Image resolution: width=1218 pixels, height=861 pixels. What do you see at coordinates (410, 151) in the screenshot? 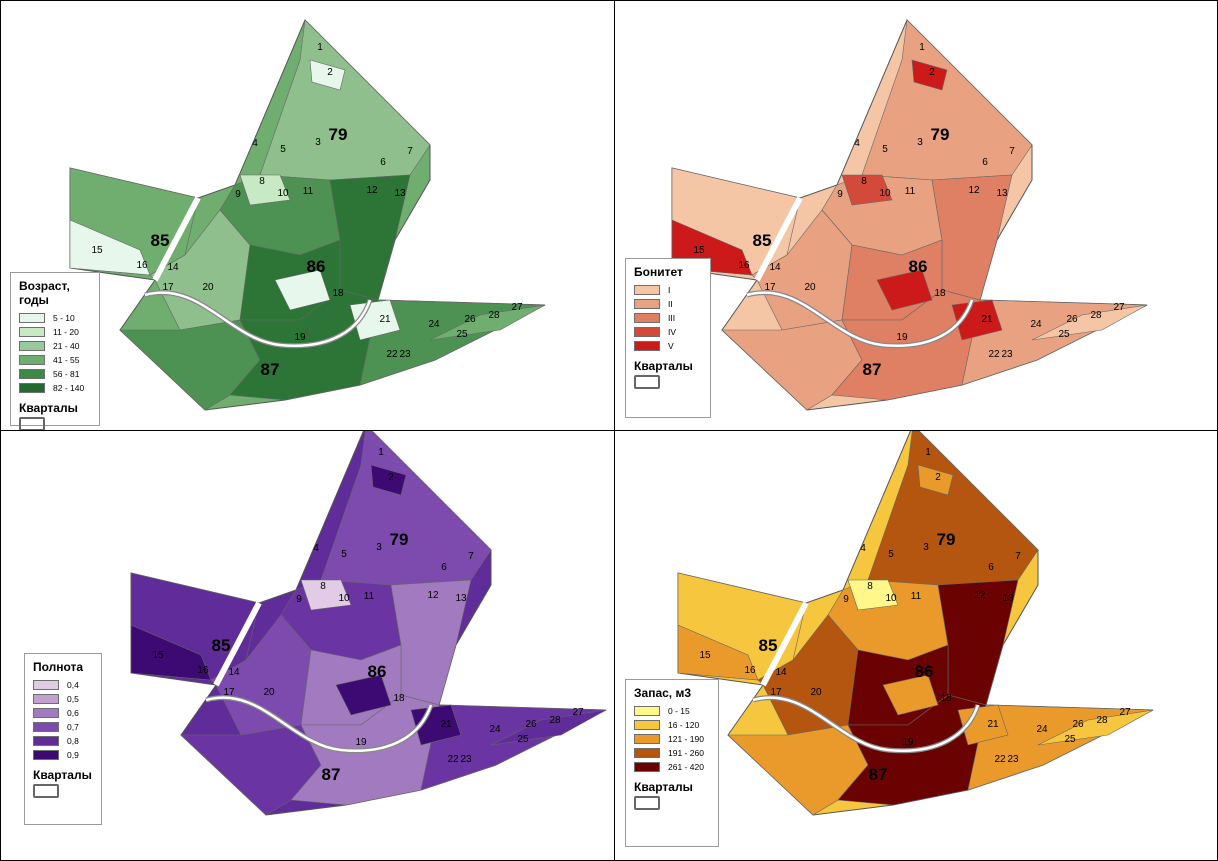
I see `stand-number-label: 7` at bounding box center [410, 151].